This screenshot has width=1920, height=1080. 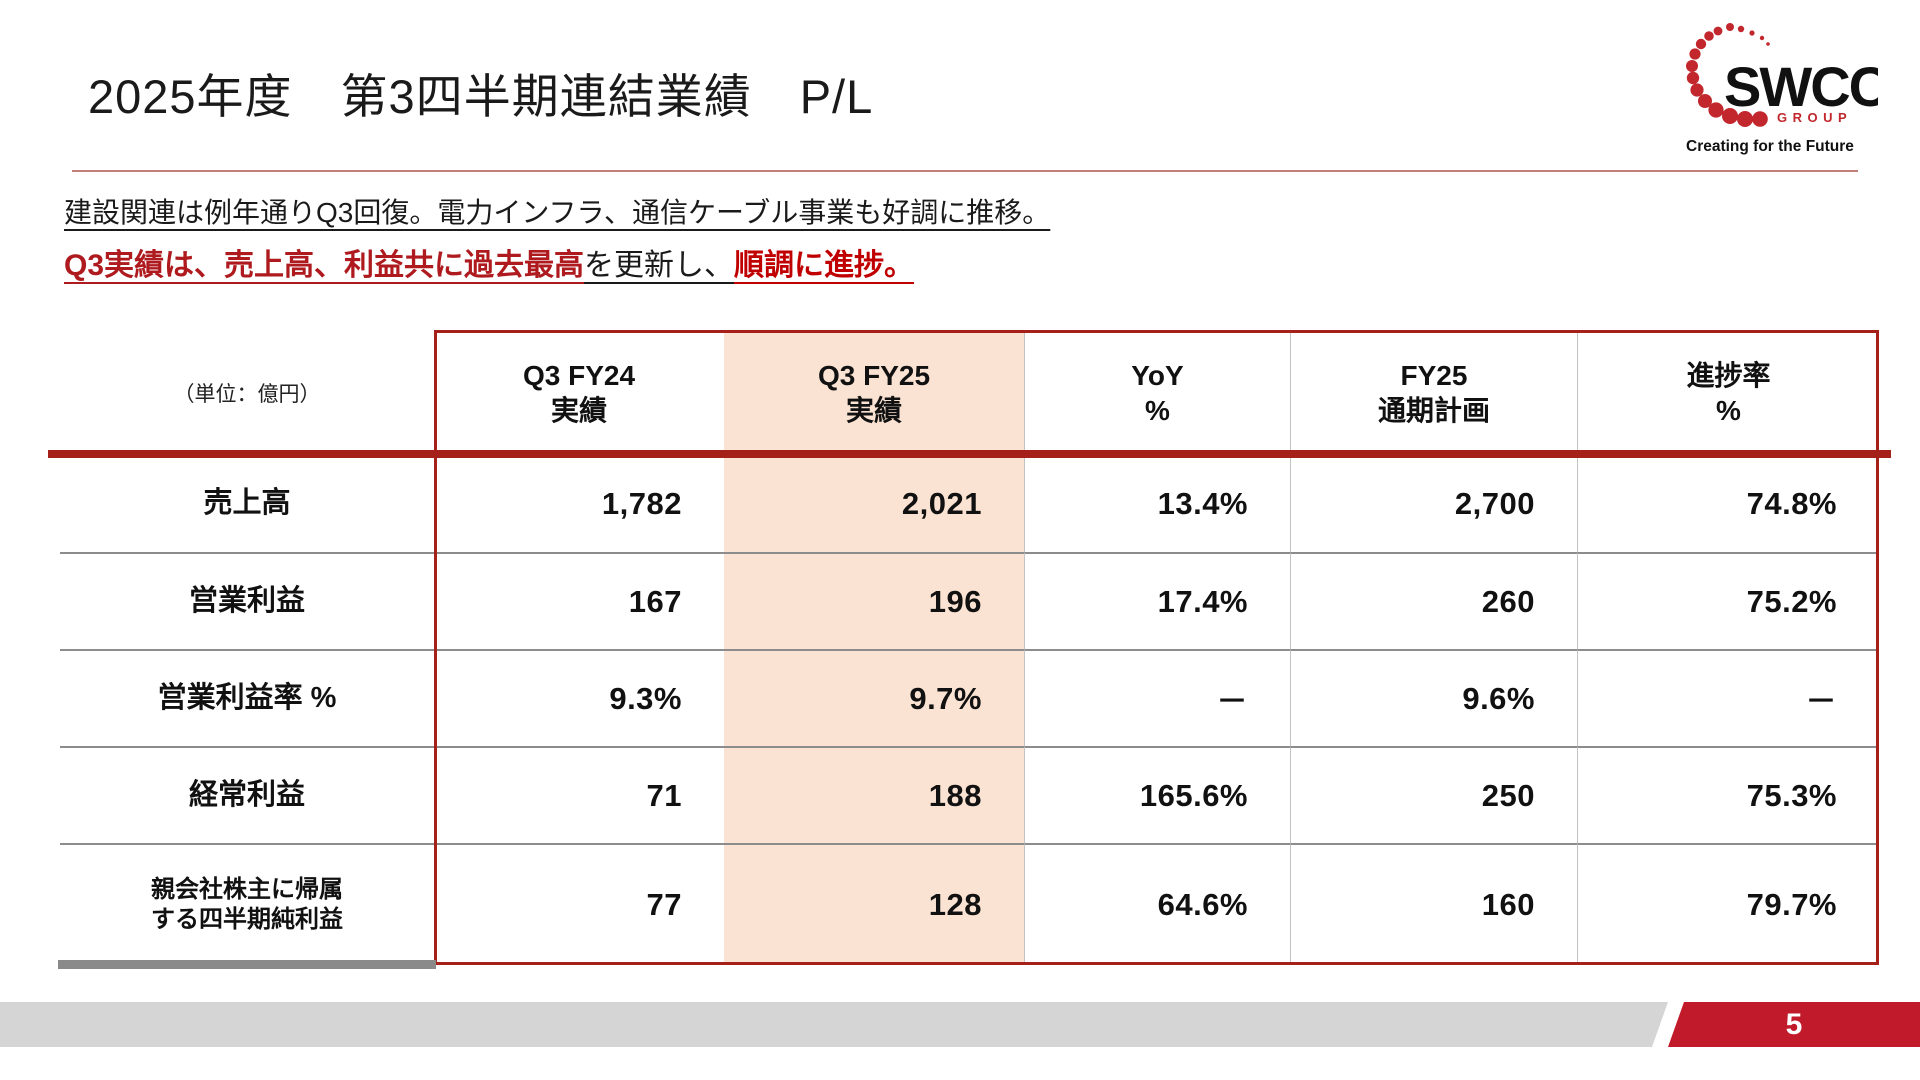 What do you see at coordinates (247, 392) in the screenshot?
I see `table-unit-note: （単位：億円）` at bounding box center [247, 392].